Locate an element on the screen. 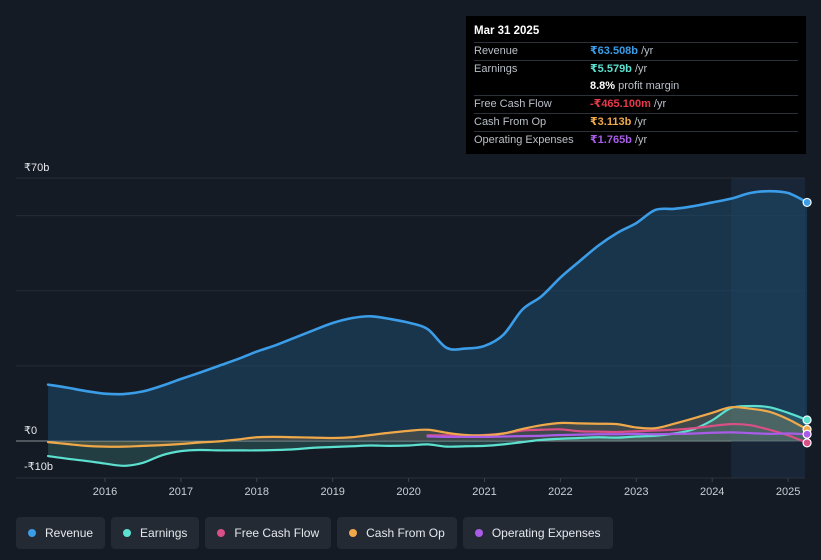  series-line-cash-from-op is located at coordinates (427, 426).